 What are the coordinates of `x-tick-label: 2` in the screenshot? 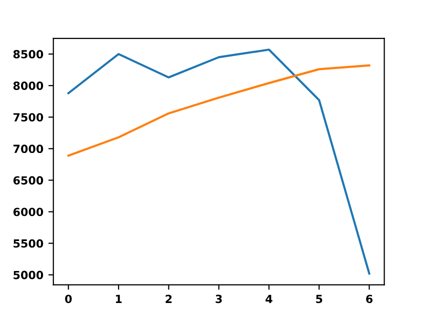 It's located at (169, 298).